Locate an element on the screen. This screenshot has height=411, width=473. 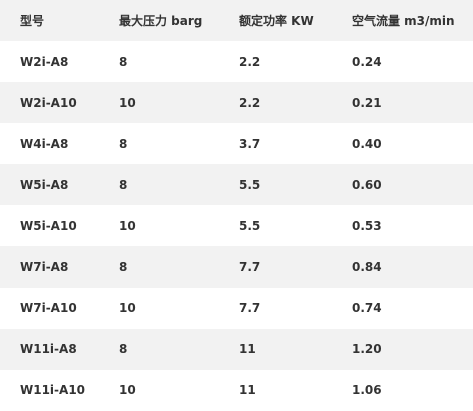
header-pressure: 最大压力 barg is located at coordinates (161, 21).